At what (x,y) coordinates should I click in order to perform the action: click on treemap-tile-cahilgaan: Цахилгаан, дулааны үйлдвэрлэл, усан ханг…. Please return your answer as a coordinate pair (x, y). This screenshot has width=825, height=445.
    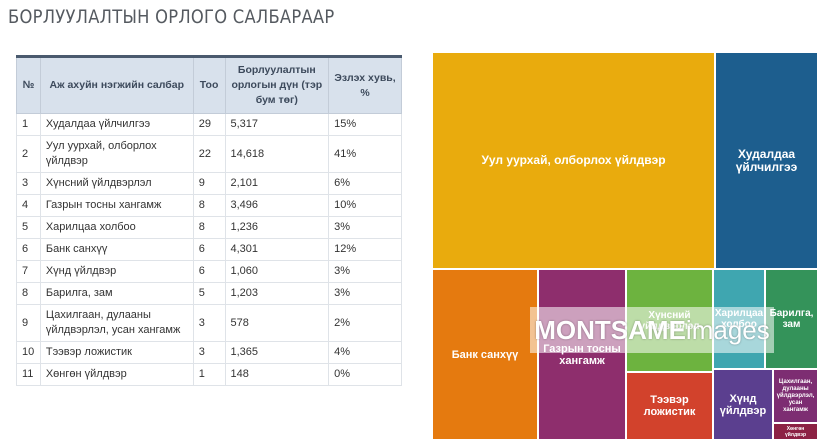
    Looking at the image, I should click on (795, 396).